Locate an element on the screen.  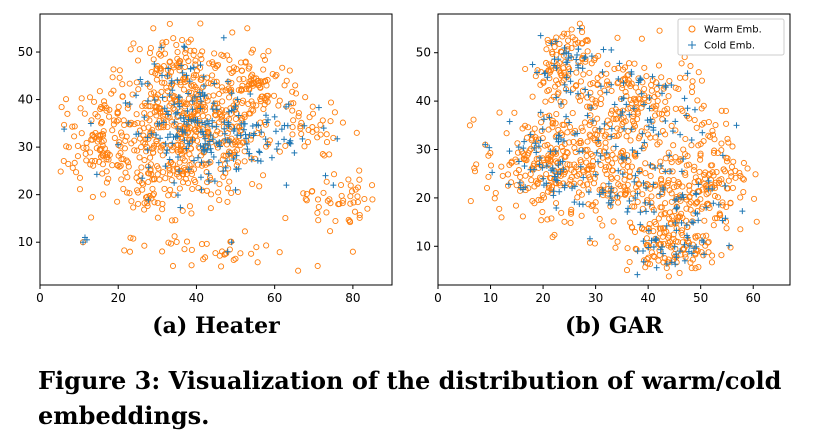
heater-x-tick-label: 0 is located at coordinates (40, 298).